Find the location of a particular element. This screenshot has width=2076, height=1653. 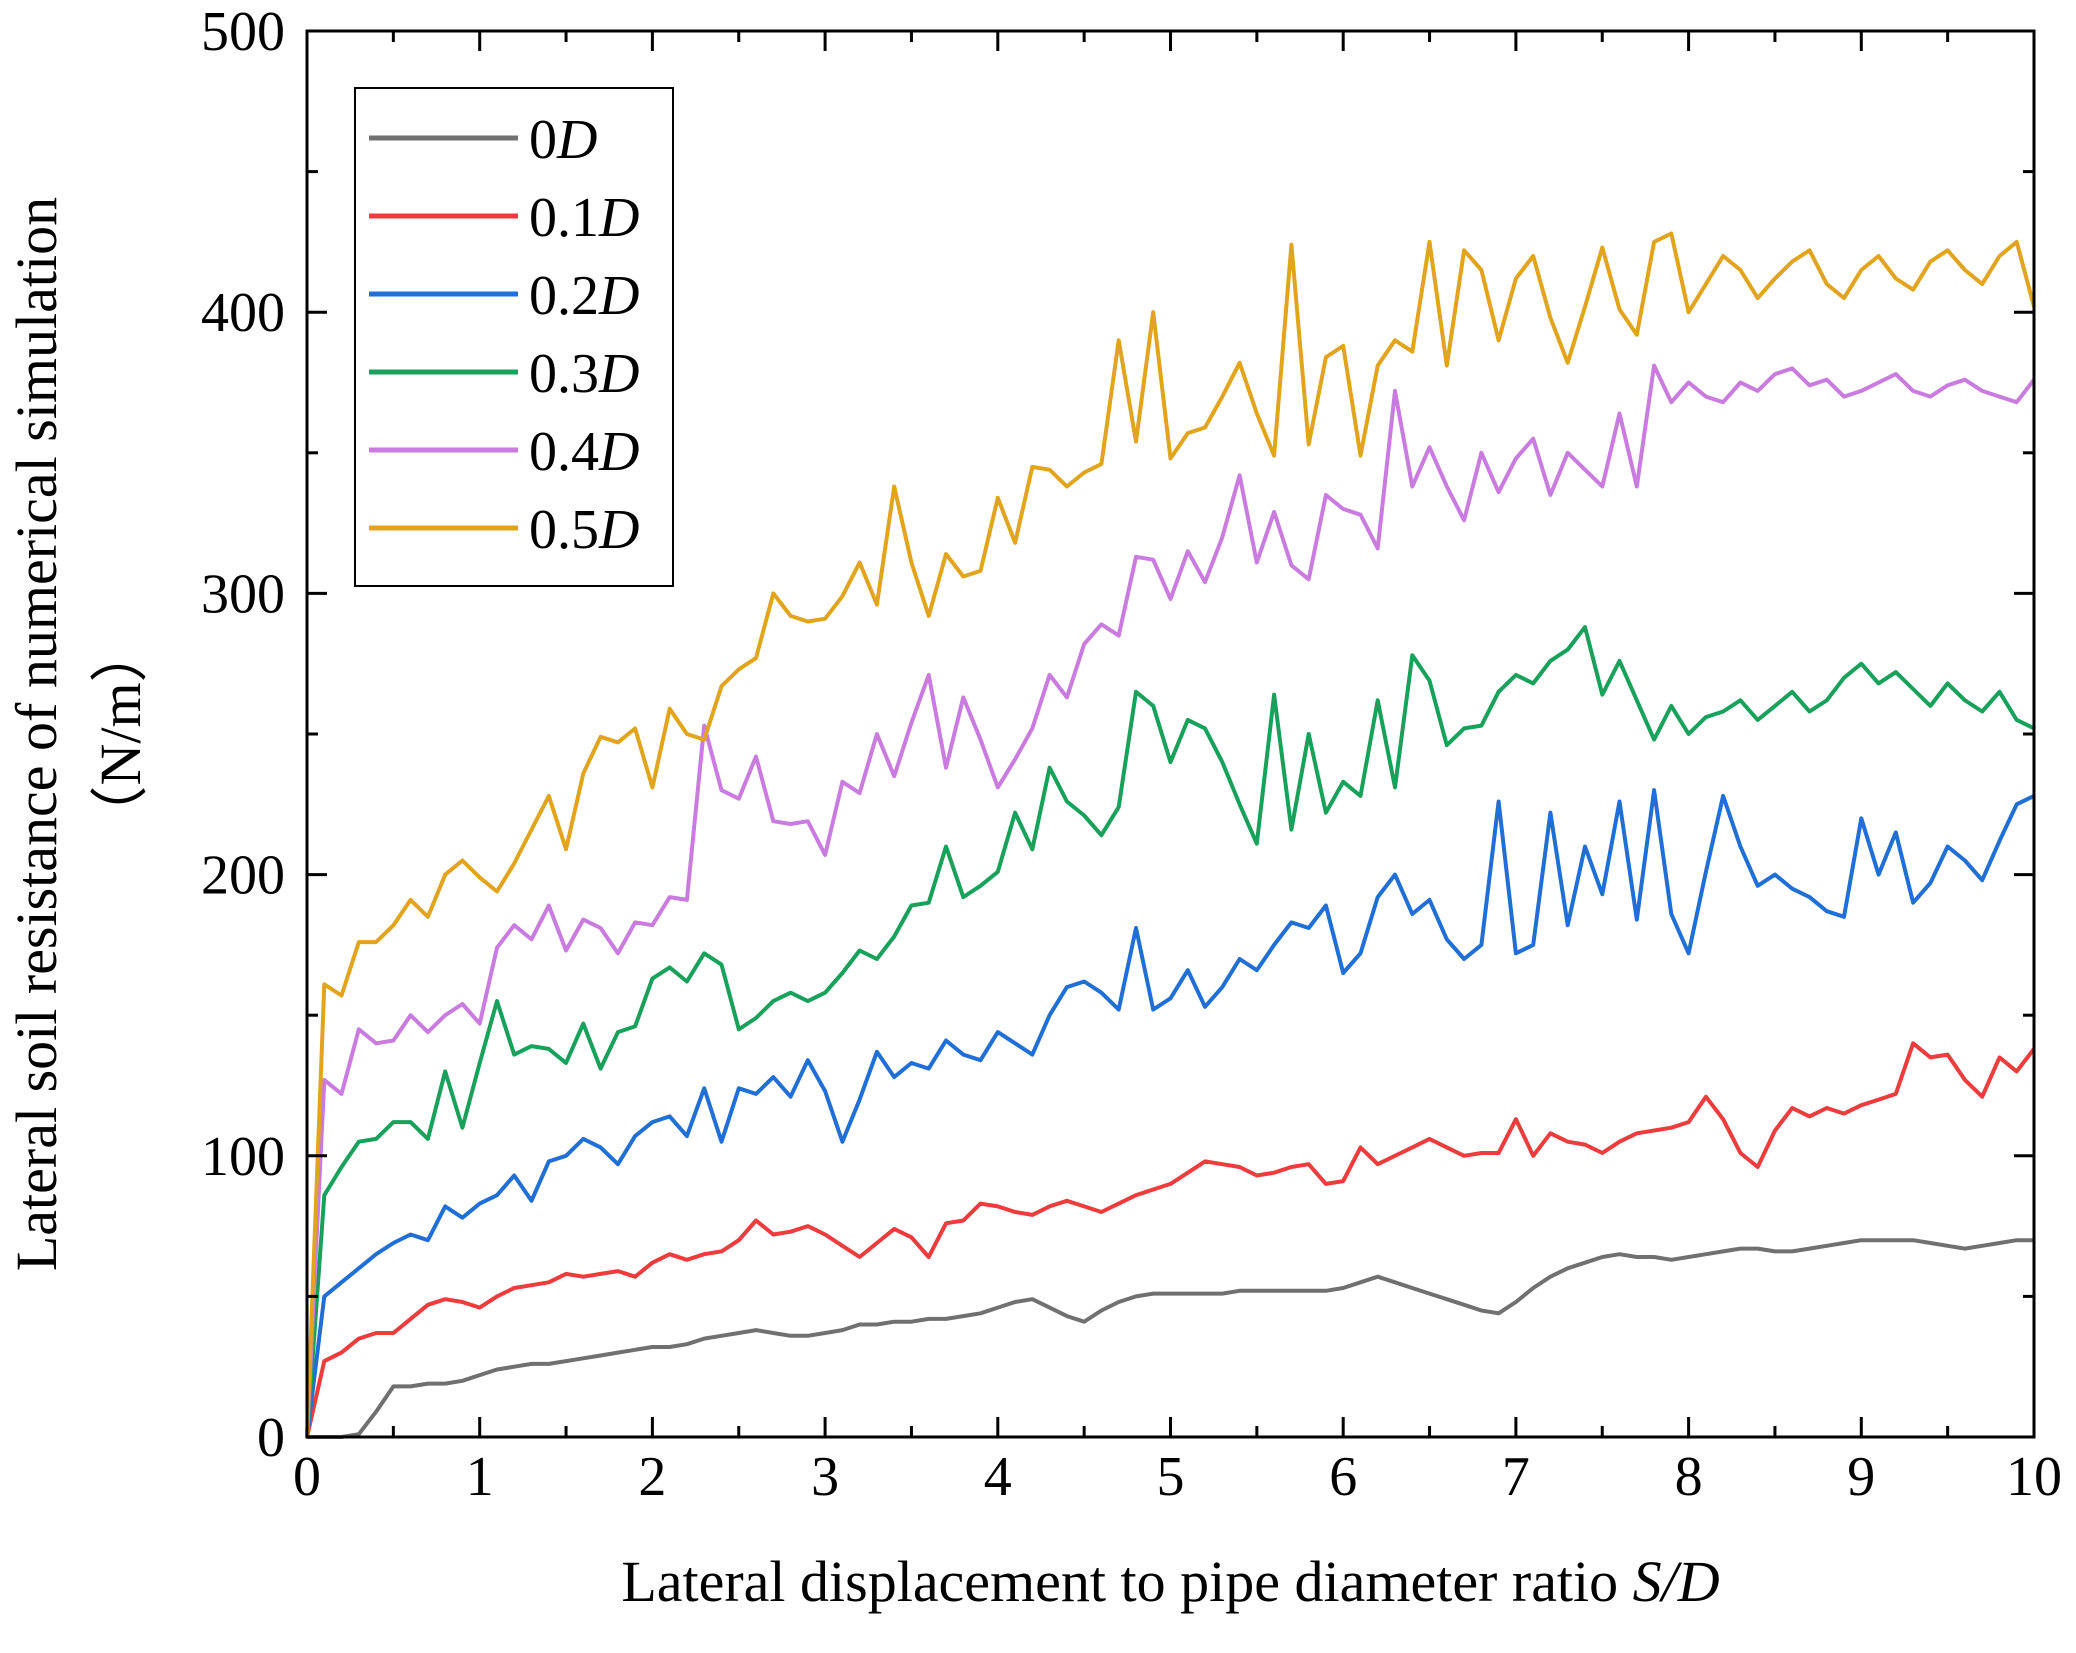

x-tick-label: 6 is located at coordinates (1343, 1477).